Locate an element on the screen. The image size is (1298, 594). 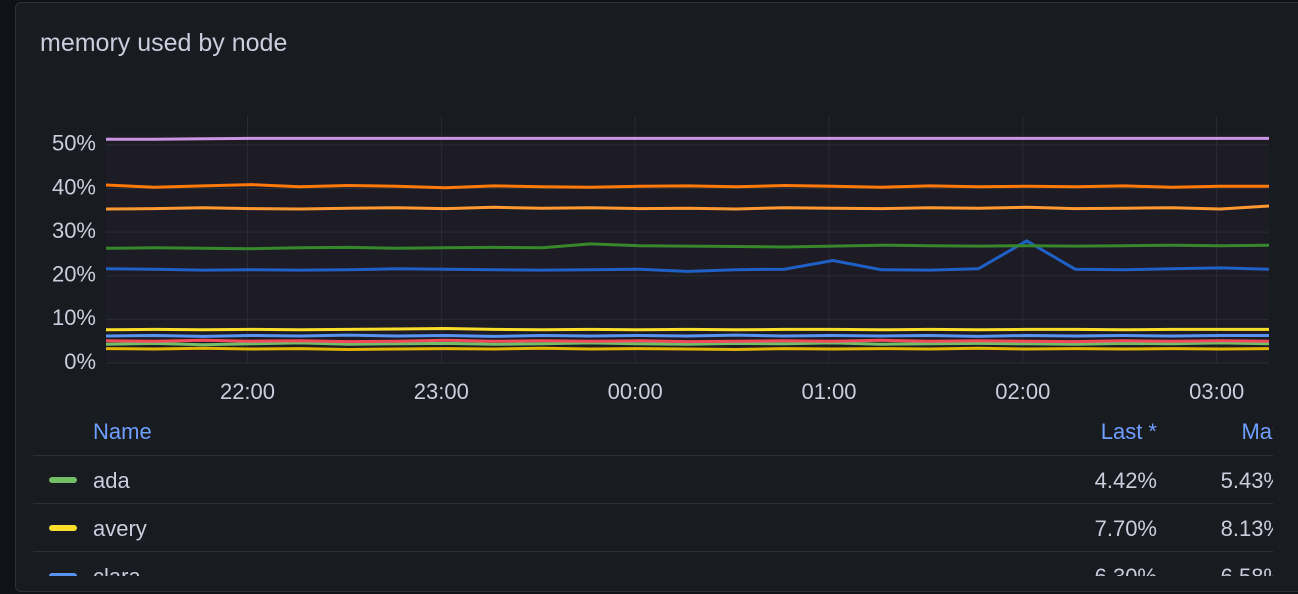
y-tick-label: 10% is located at coordinates (74, 317).